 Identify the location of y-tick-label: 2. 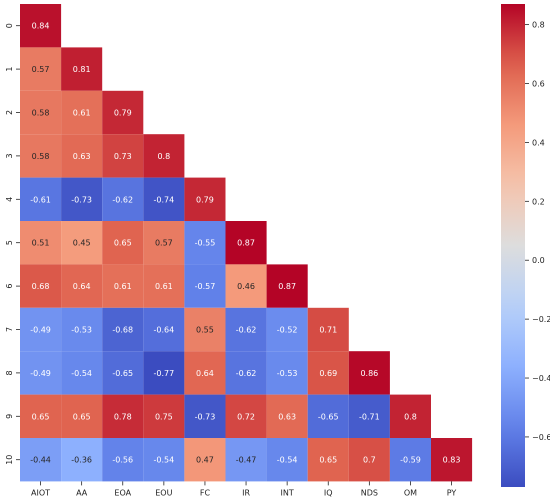
(9, 112).